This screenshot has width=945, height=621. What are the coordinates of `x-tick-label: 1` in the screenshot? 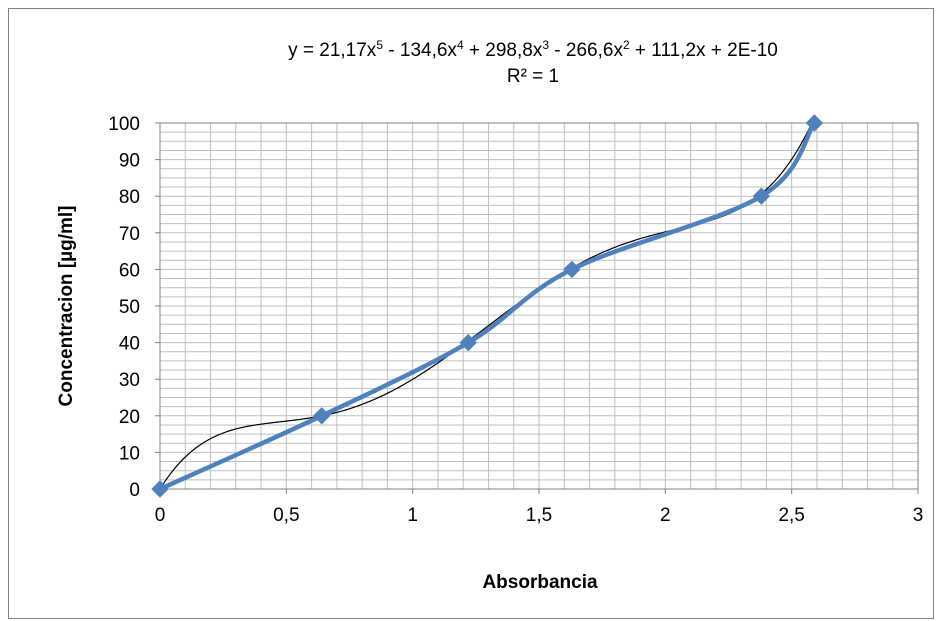 It's located at (412, 515).